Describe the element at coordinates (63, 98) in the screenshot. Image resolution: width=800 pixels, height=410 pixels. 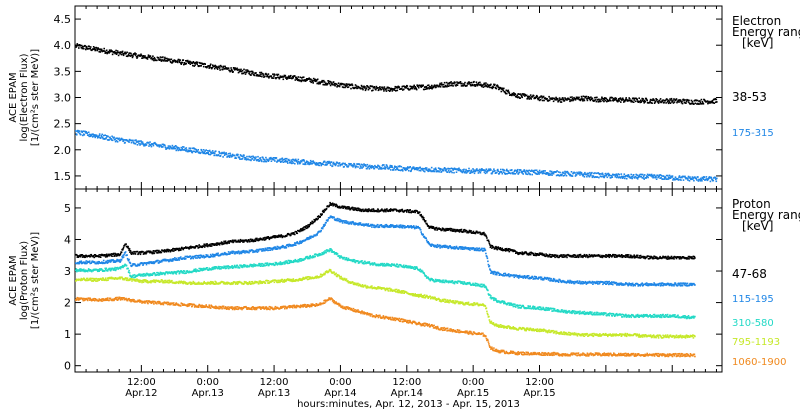
I see `y-tick-label: 3.0` at that location.